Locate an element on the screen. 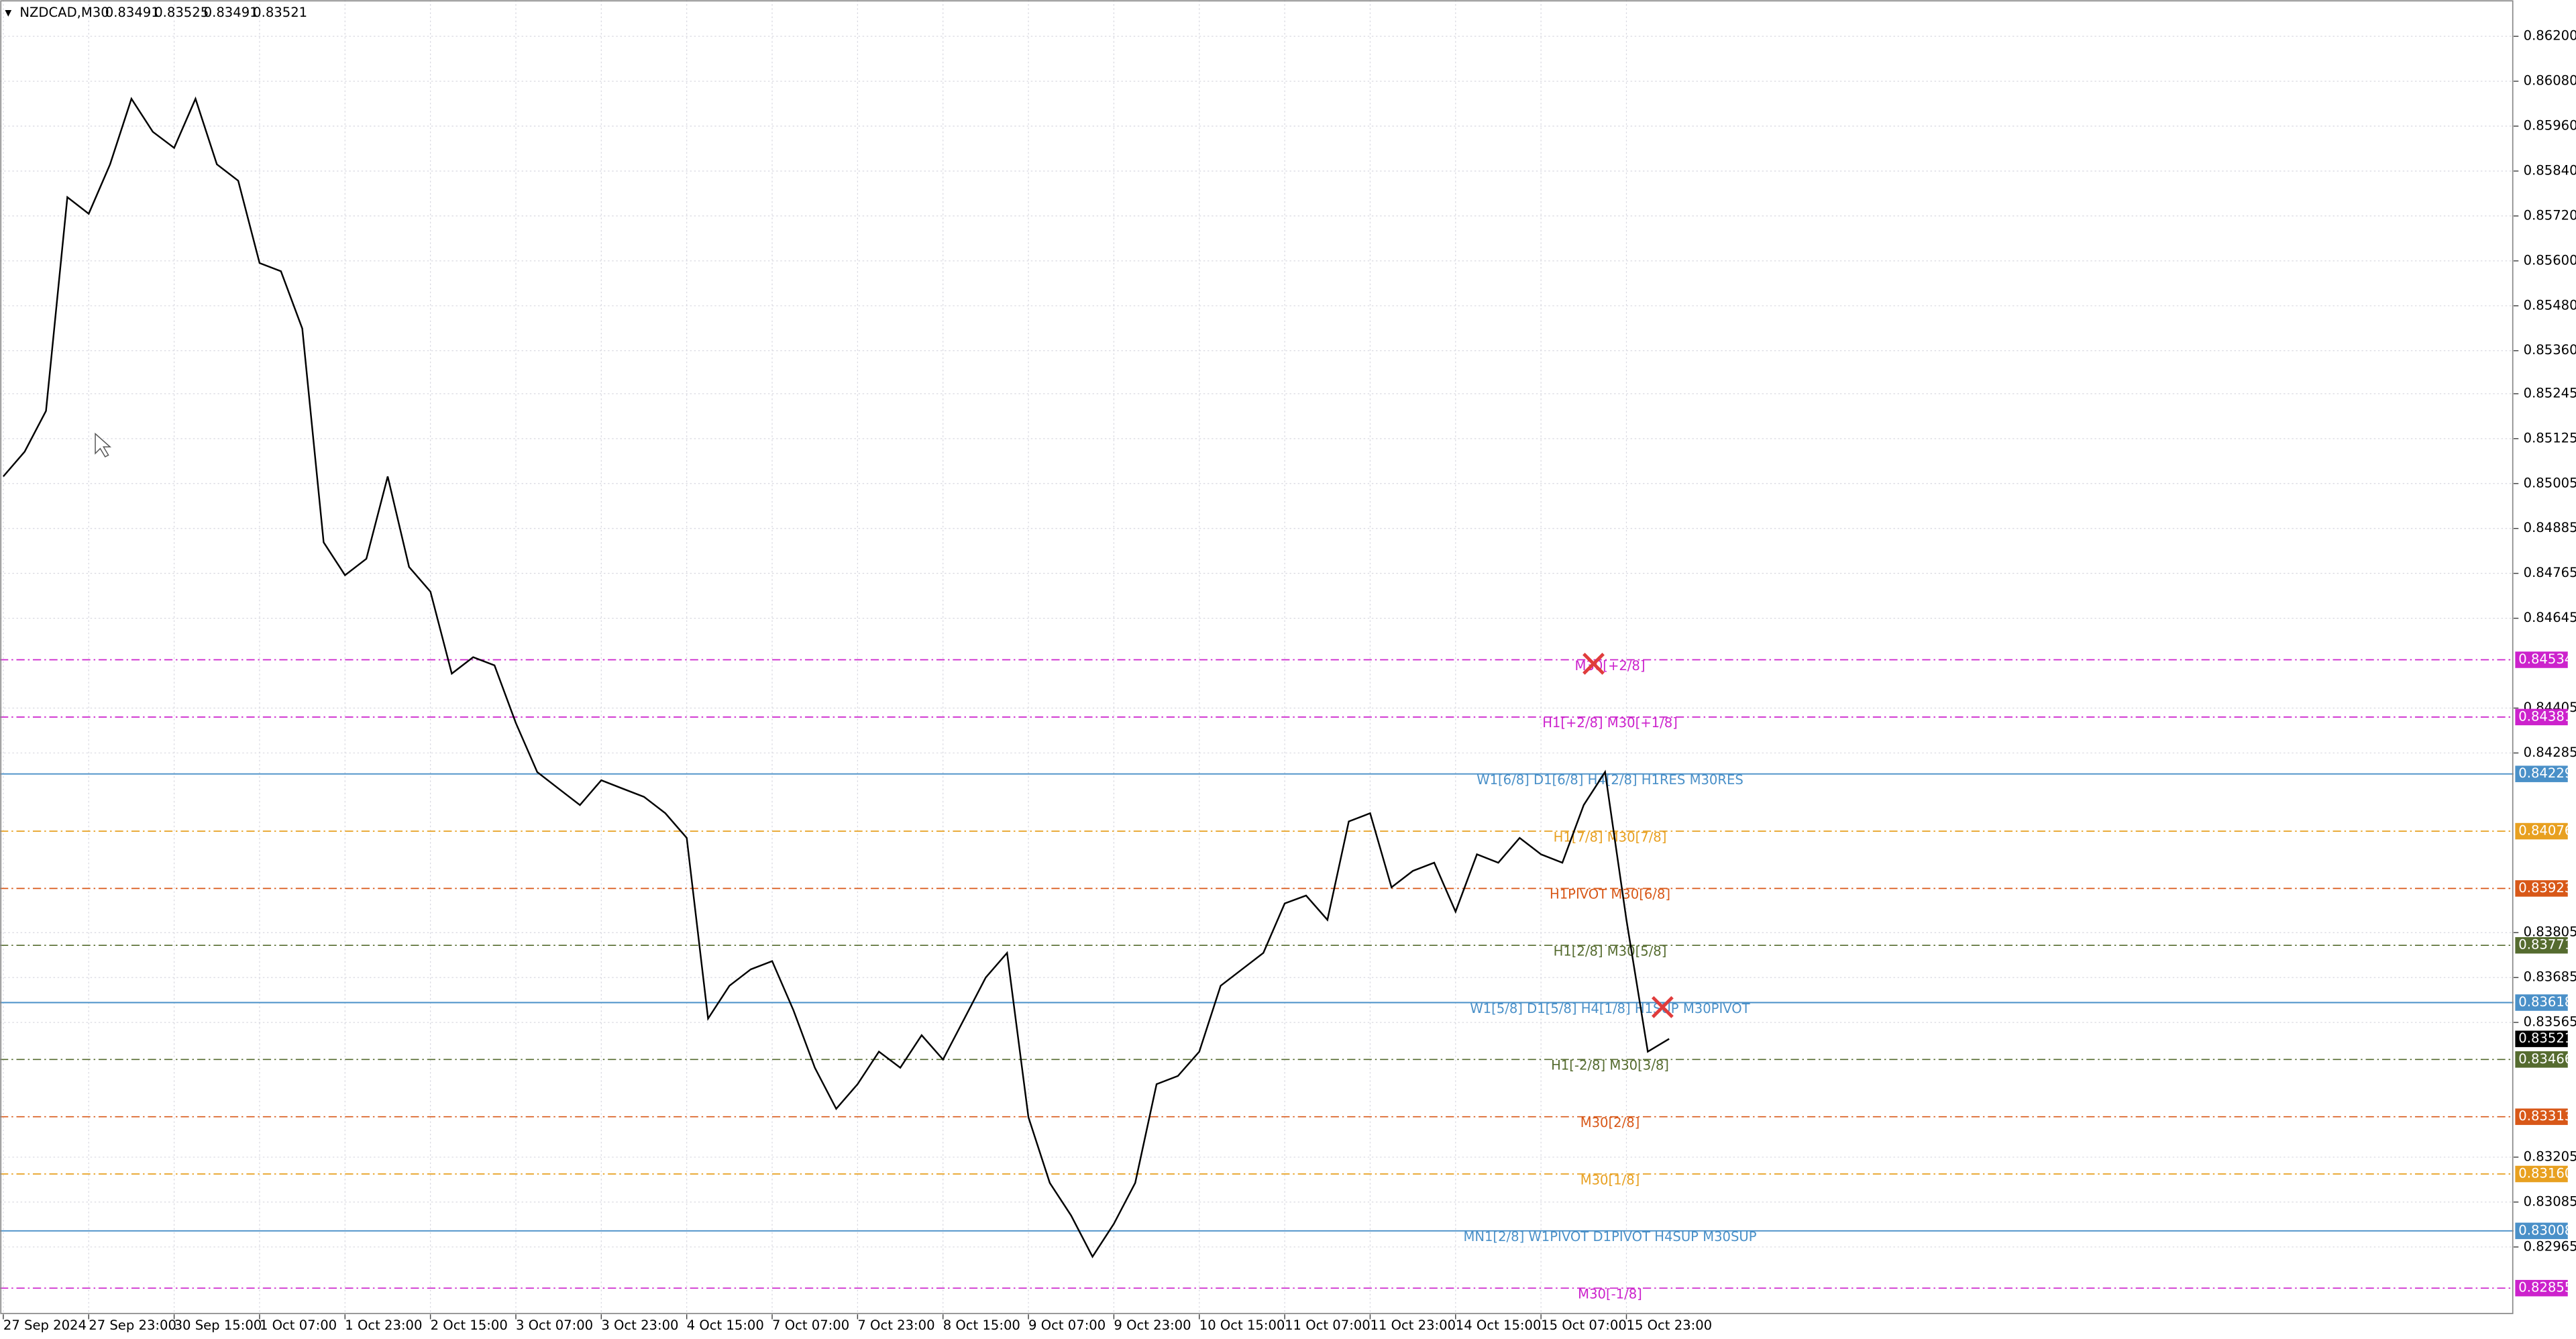 Image resolution: width=2576 pixels, height=1339 pixels. y-tick-label: 0.83565 is located at coordinates (2550, 1022).